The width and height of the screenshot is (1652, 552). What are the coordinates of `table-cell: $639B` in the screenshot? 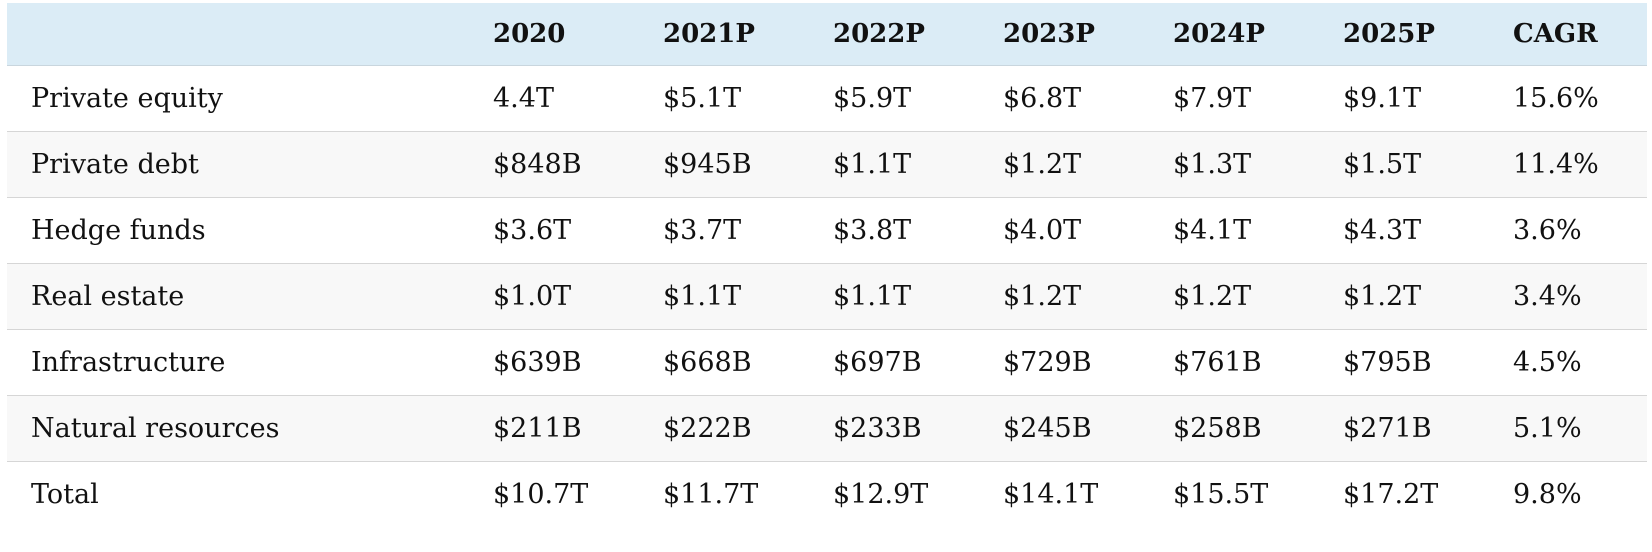 It's located at (537, 362).